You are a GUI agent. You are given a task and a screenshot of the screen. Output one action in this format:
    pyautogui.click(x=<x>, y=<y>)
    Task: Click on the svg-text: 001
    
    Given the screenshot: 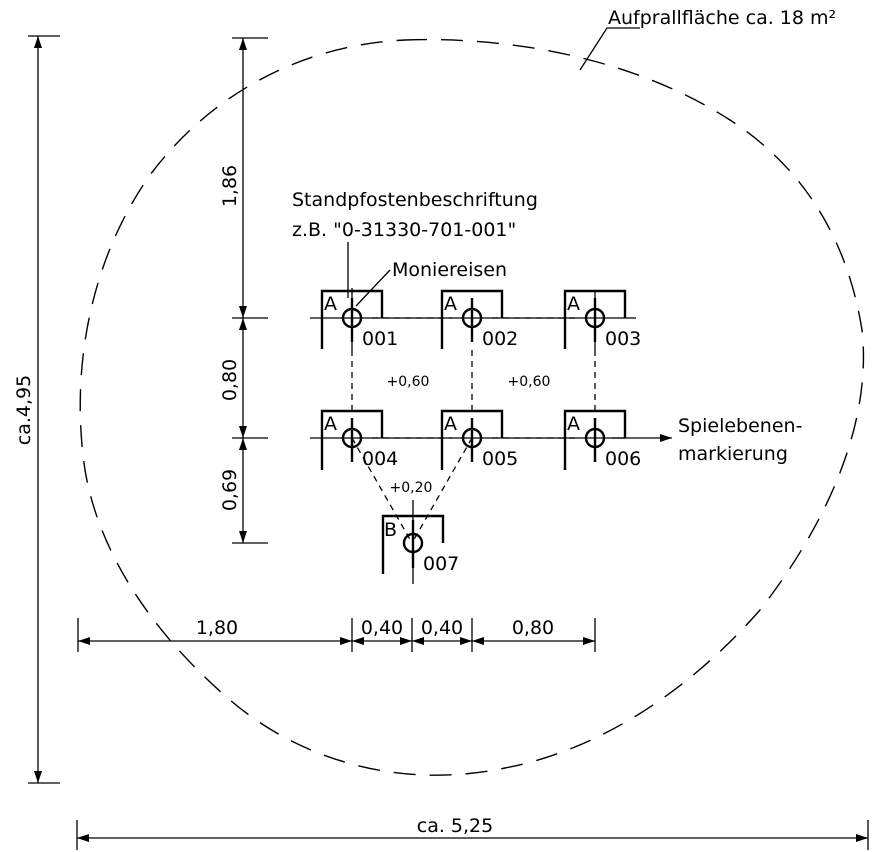 What is the action you would take?
    pyautogui.click(x=380, y=339)
    